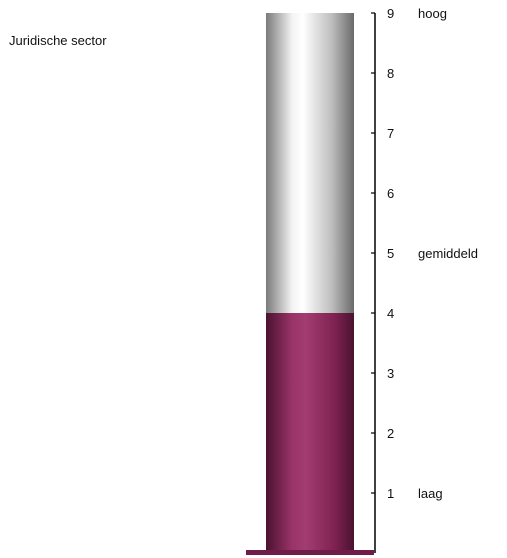 This screenshot has width=507, height=558. Describe the element at coordinates (390, 133) in the screenshot. I see `y-tick-label: 7` at that location.